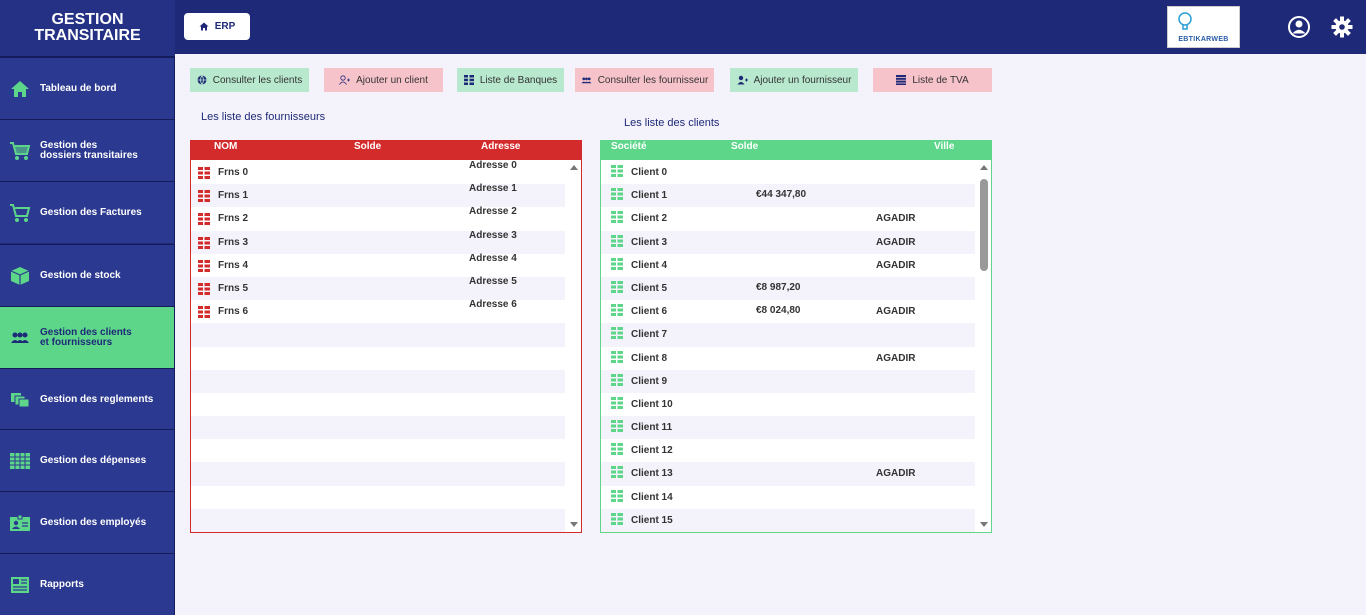 This screenshot has height=615, width=1366. What do you see at coordinates (378, 218) in the screenshot?
I see `table-row: Frns 2 Adresse 2` at bounding box center [378, 218].